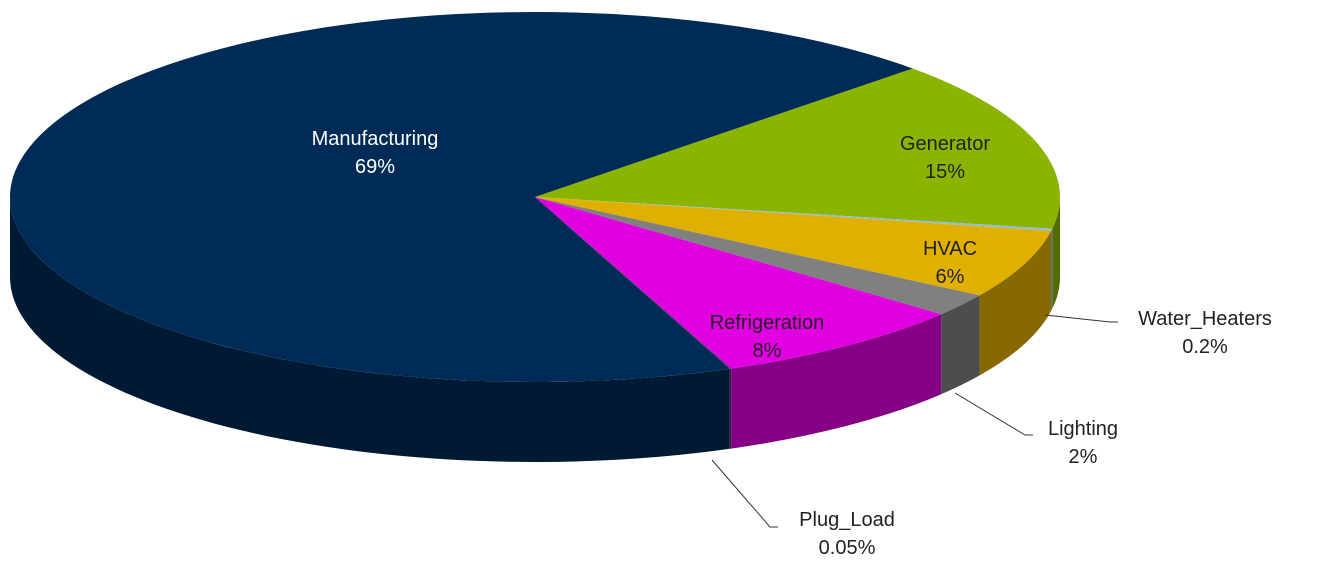 The width and height of the screenshot is (1319, 561). I want to click on slice-value-label: 0.2%, so click(1205, 347).